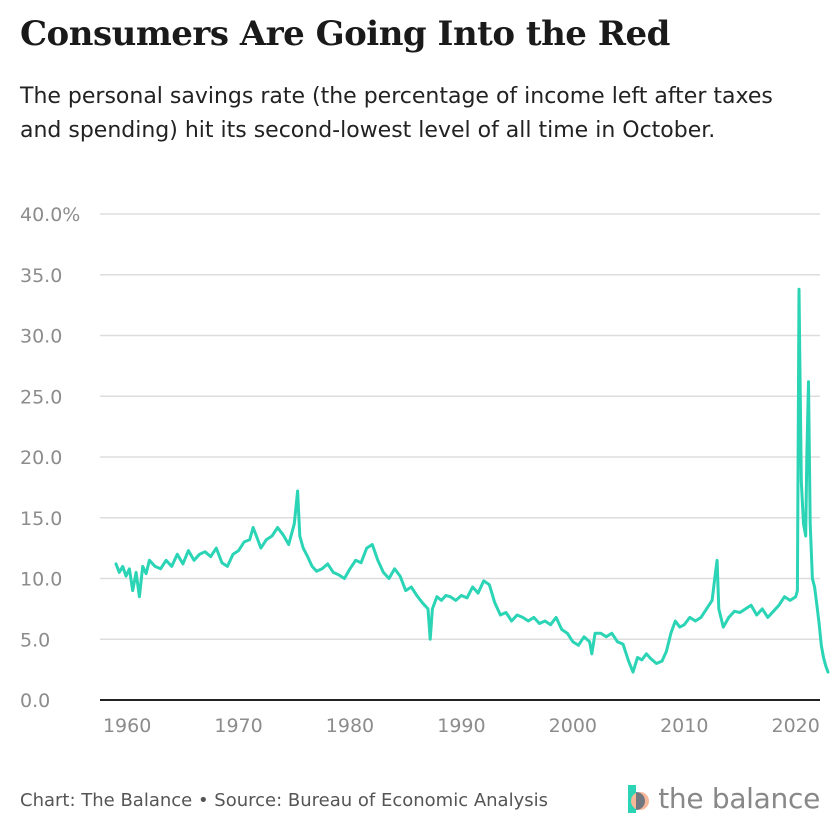 The image size is (840, 840). Describe the element at coordinates (35, 640) in the screenshot. I see `y-tick-label: 5.0` at that location.